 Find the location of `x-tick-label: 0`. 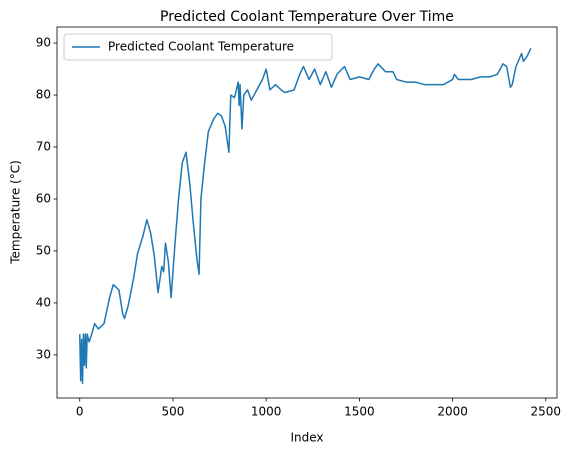

x-tick-label: 0 is located at coordinates (80, 412).